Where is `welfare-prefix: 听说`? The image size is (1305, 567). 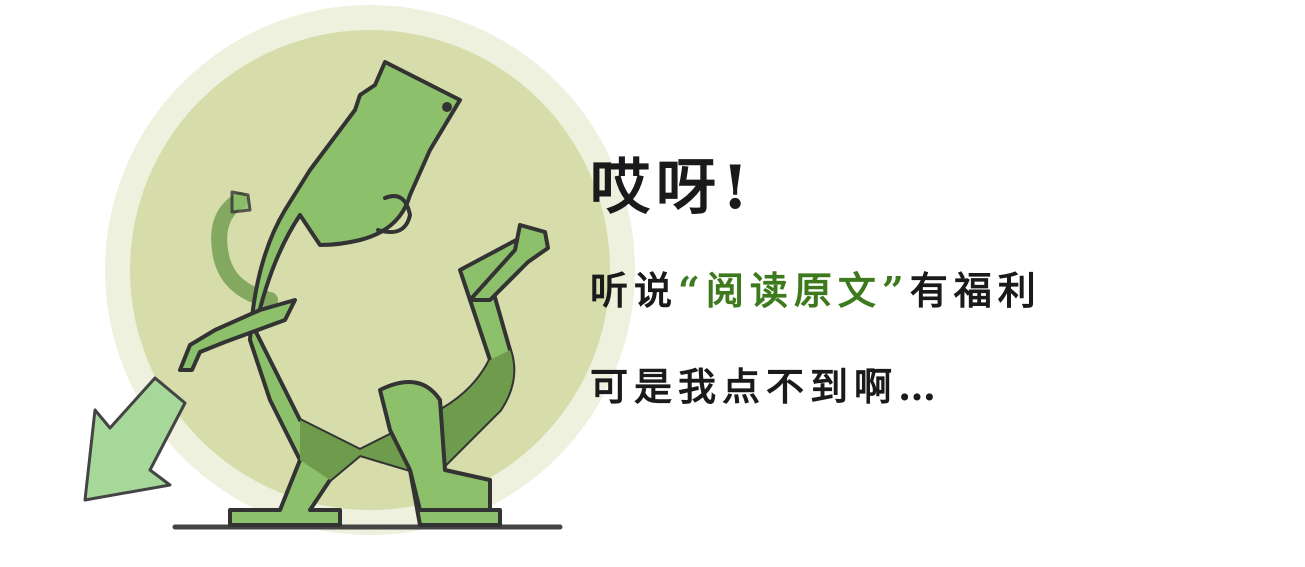
welfare-prefix: 听说 is located at coordinates (634, 290).